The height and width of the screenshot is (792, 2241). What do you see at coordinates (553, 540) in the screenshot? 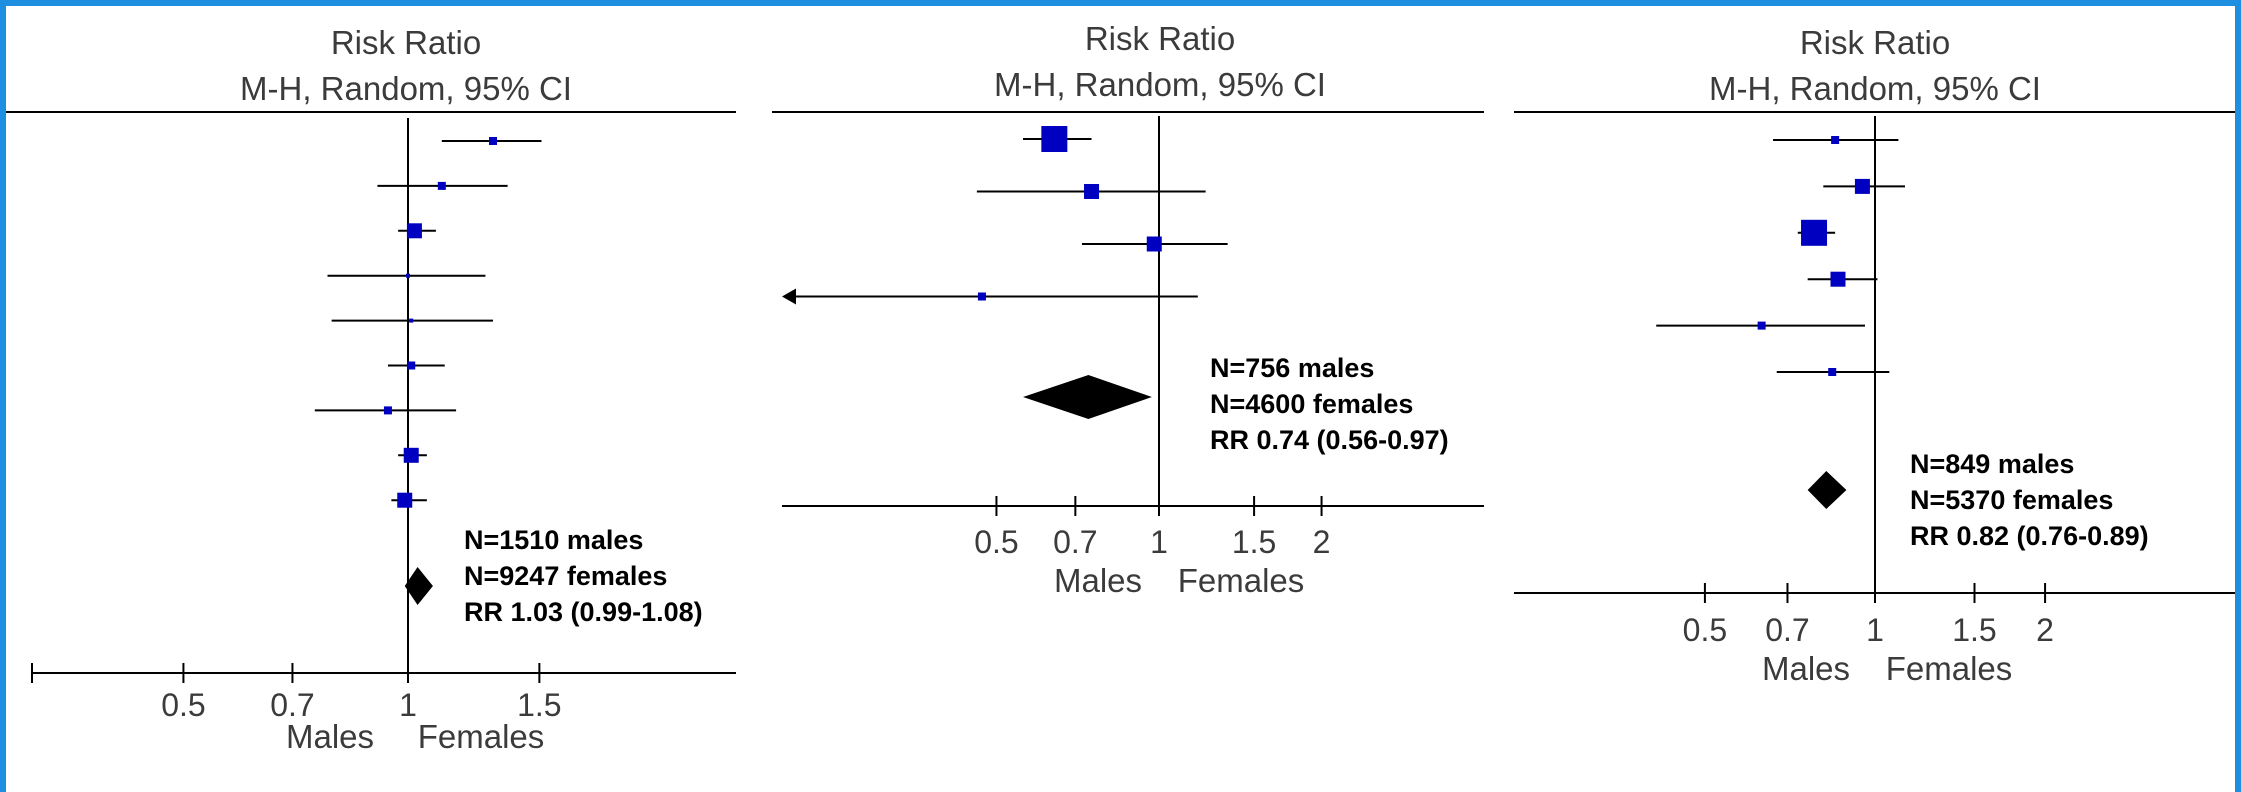
I see `panel-1-annotation-n-males: N=1510 males` at bounding box center [553, 540].